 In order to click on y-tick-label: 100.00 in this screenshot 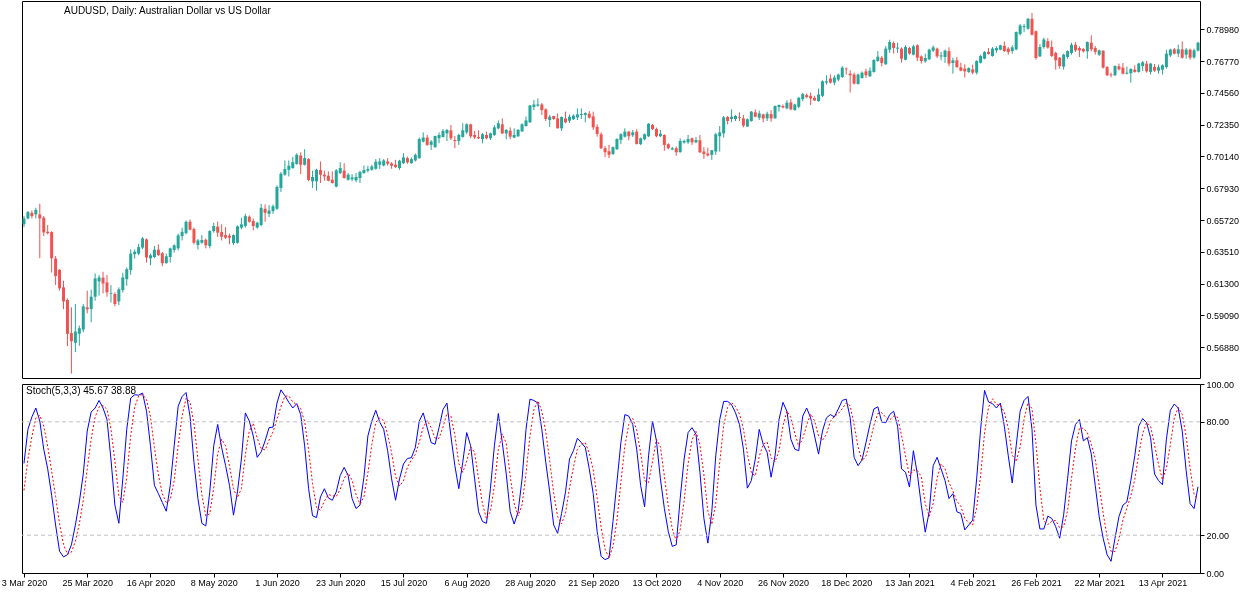, I will do `click(1220, 384)`.